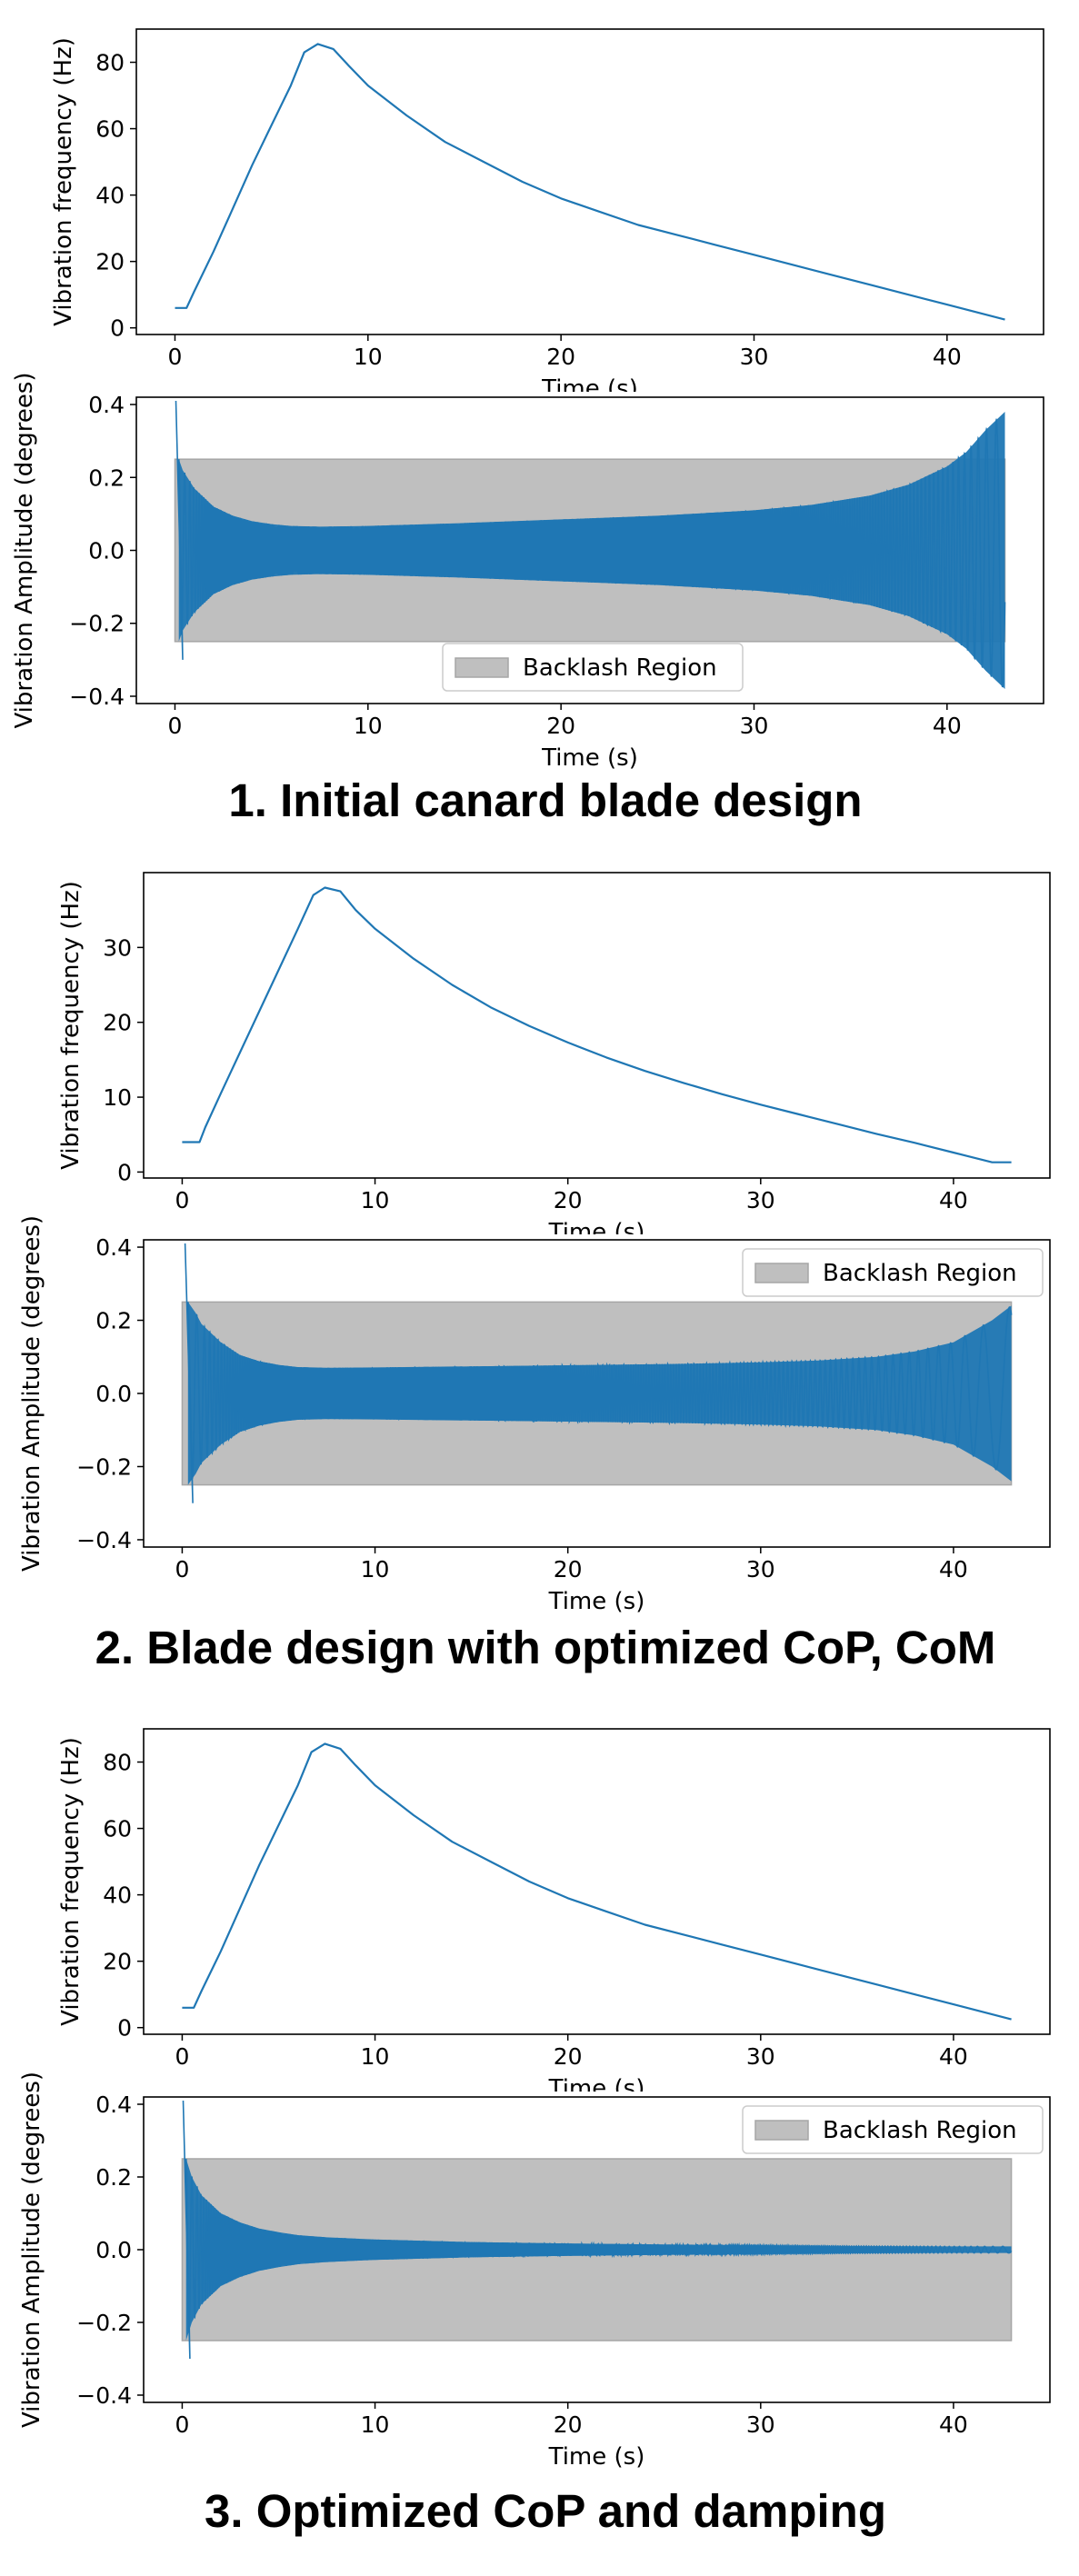 The width and height of the screenshot is (1079, 2576). What do you see at coordinates (546, 2511) in the screenshot?
I see `section-title: 3. Optimized CoP and damping` at bounding box center [546, 2511].